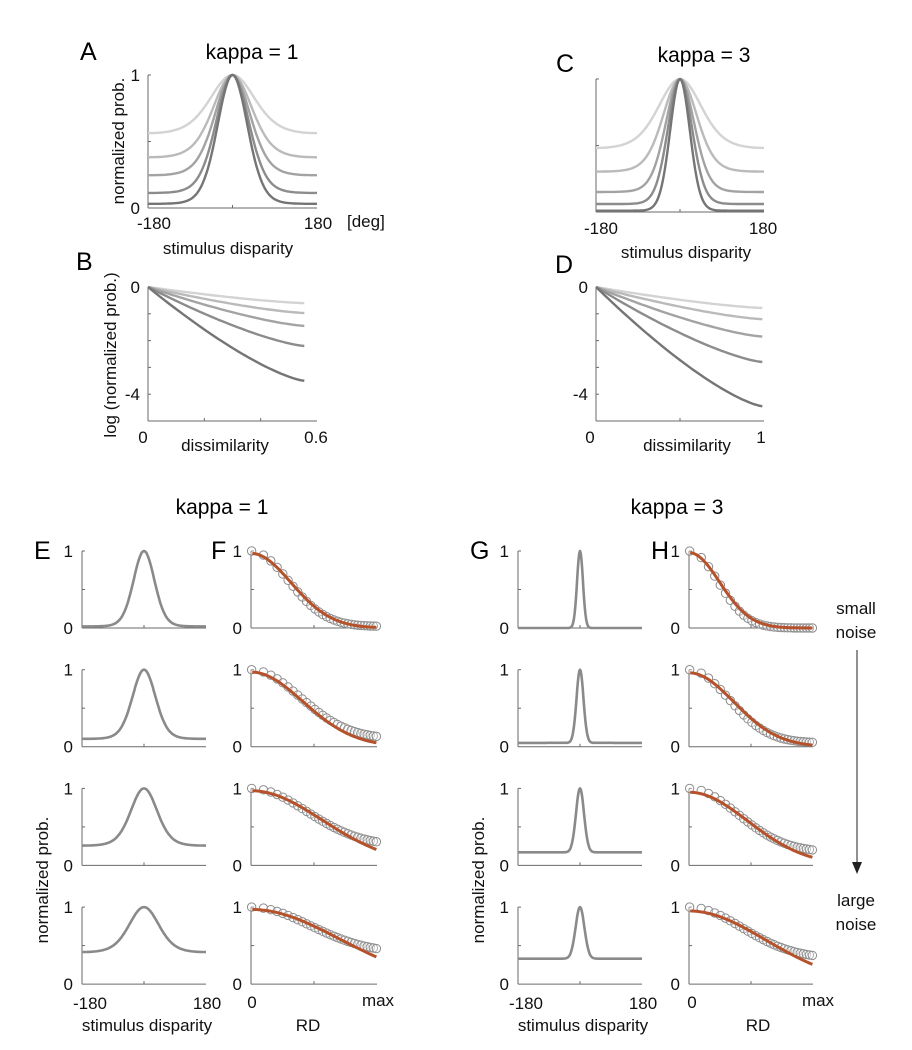 The height and width of the screenshot is (1050, 912). Describe the element at coordinates (144, 817) in the screenshot. I see `panel-e-row-3-curve` at that location.